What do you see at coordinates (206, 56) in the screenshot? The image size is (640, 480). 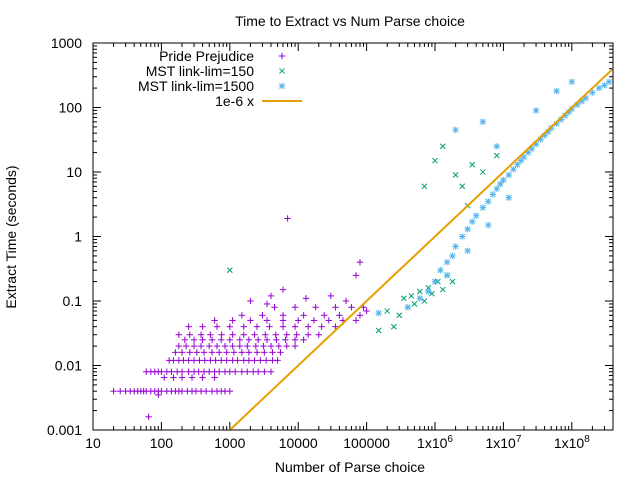 I see `legend-label: Pride Prejudice` at bounding box center [206, 56].